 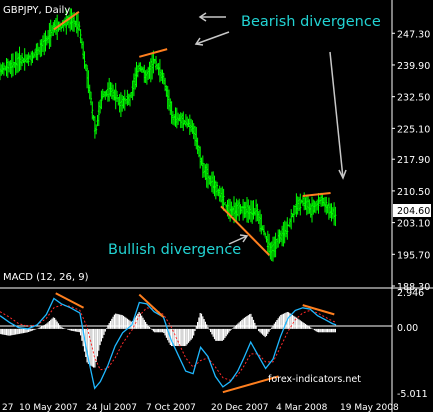 I want to click on watermark: forex-indicators.net, so click(x=314, y=379).